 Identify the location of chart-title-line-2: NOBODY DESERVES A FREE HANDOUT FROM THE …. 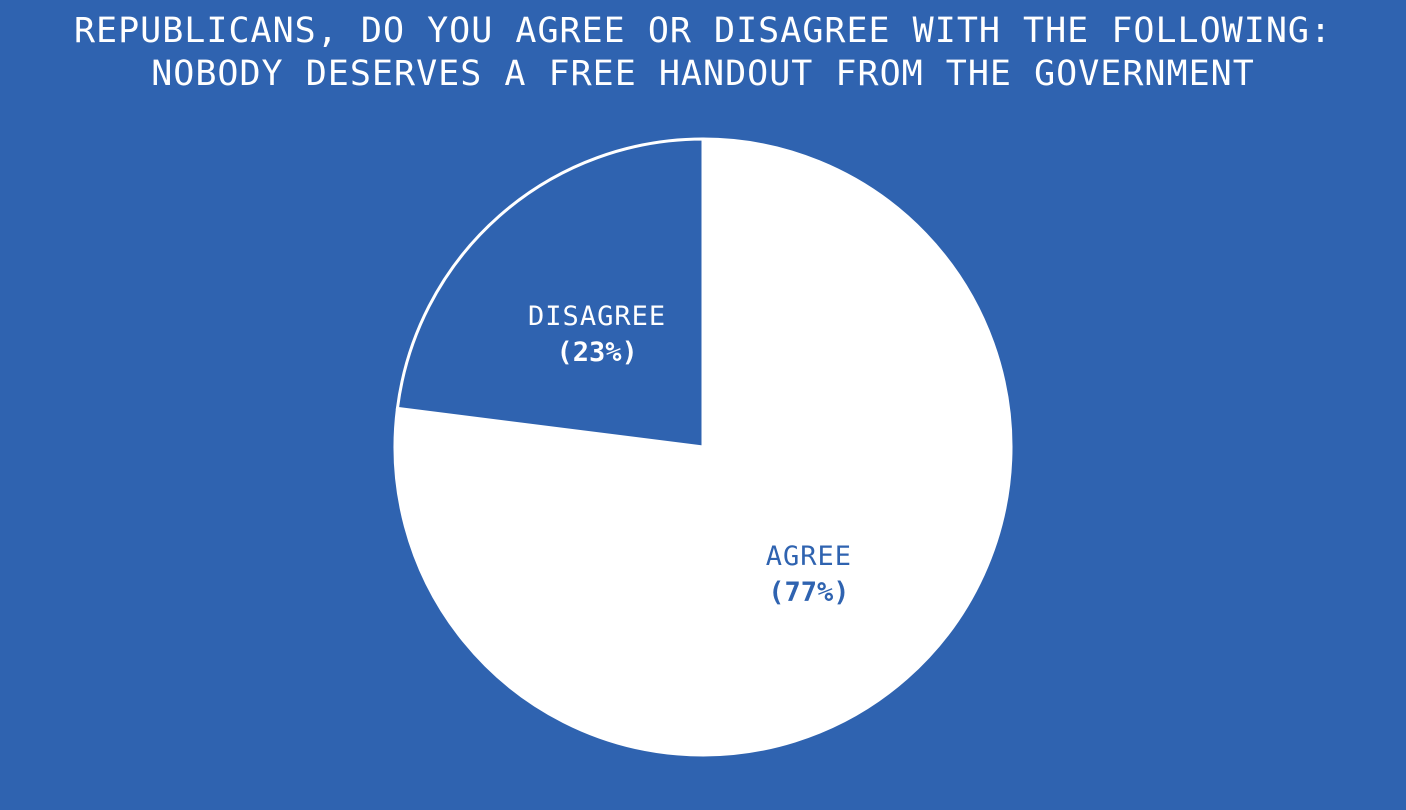
(703, 74).